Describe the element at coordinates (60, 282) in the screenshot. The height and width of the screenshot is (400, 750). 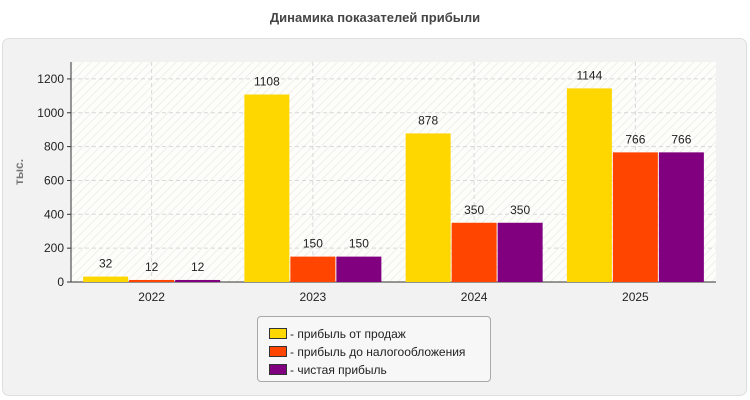
I see `y-tick-label: 0` at that location.